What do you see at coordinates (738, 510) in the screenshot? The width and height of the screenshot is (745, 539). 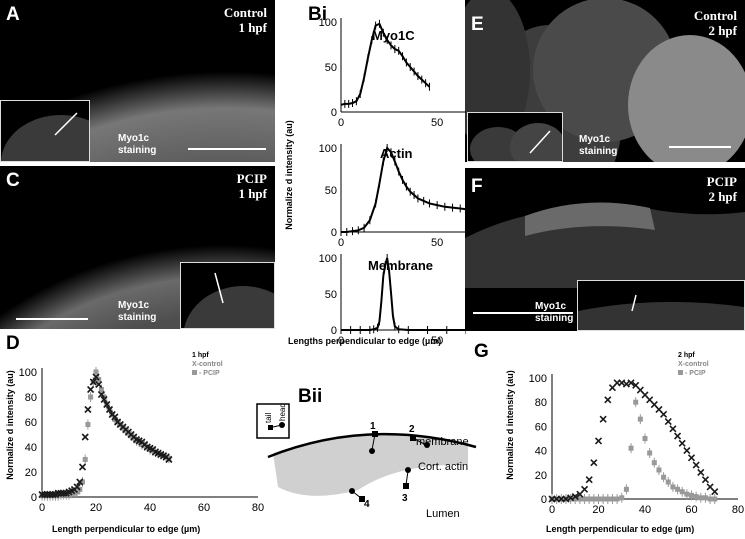 I see `g-xtick-label: 80` at bounding box center [738, 510].